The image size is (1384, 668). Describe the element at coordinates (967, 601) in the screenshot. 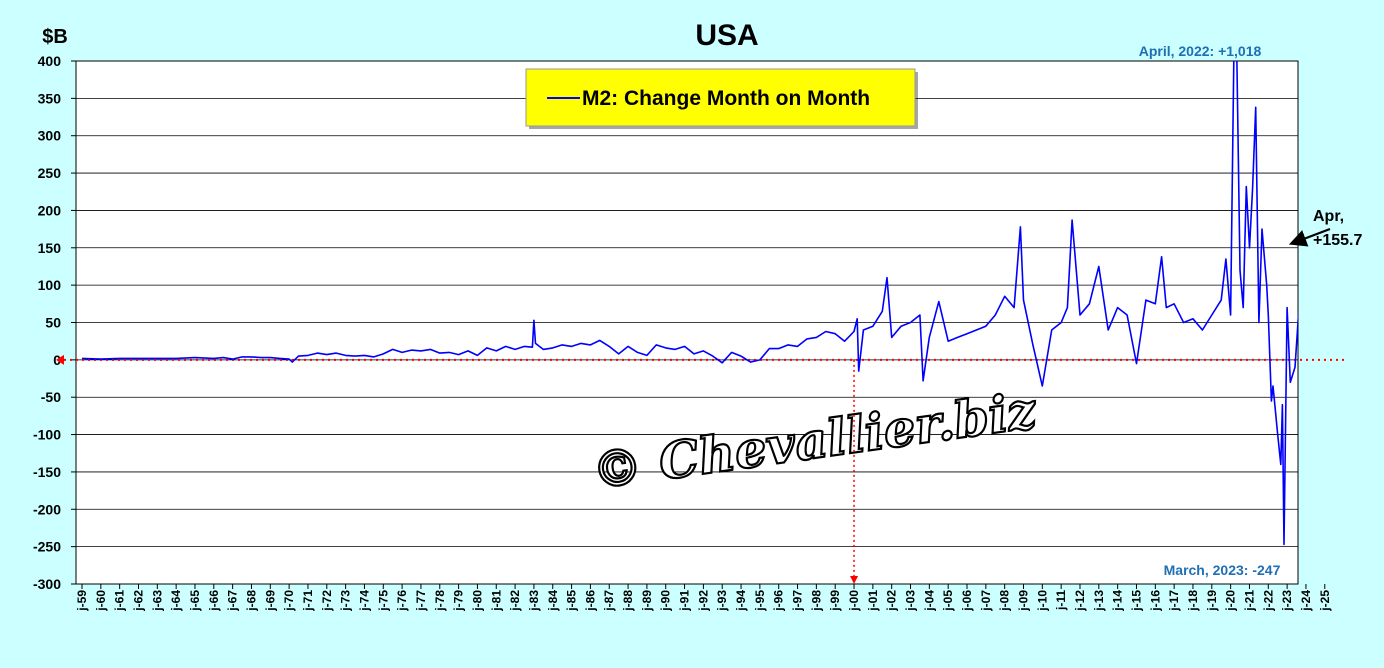

I see `x-tick-label: j-06` at that location.